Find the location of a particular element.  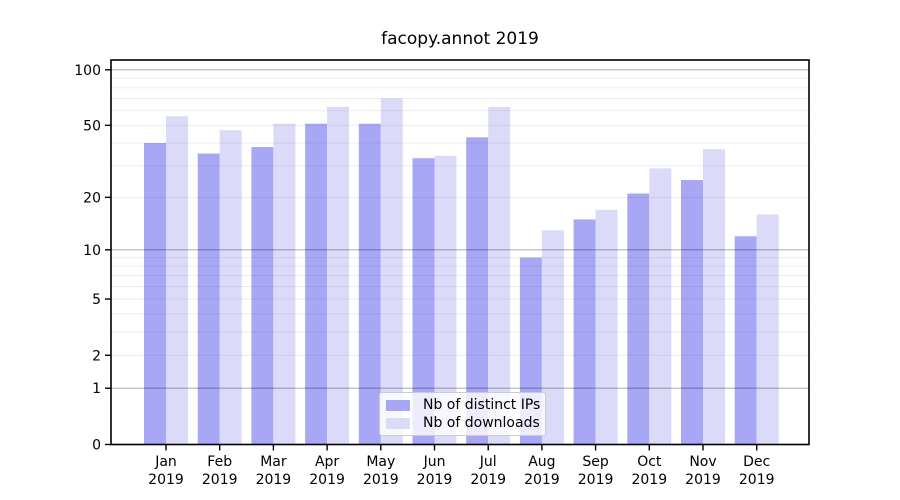

chart-title: facopy.annot 2019 is located at coordinates (460, 39).